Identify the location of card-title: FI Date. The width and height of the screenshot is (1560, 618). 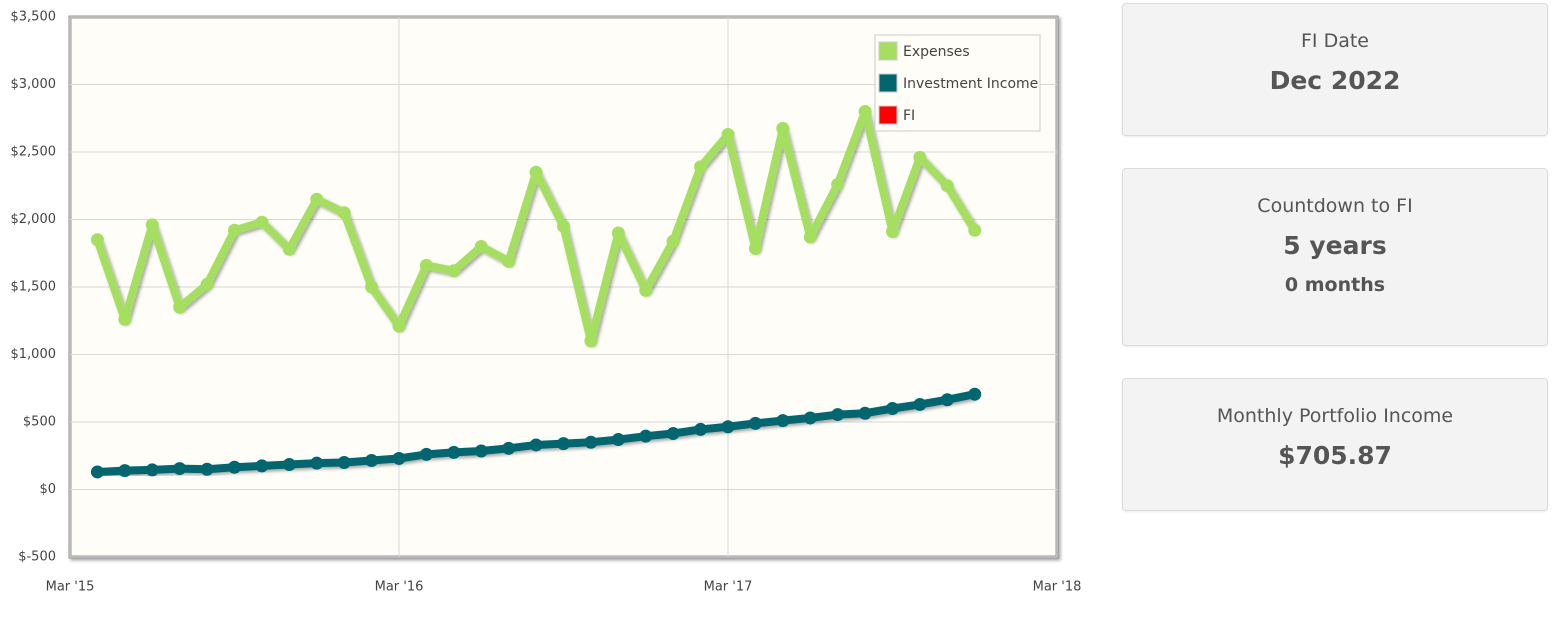
(1335, 41).